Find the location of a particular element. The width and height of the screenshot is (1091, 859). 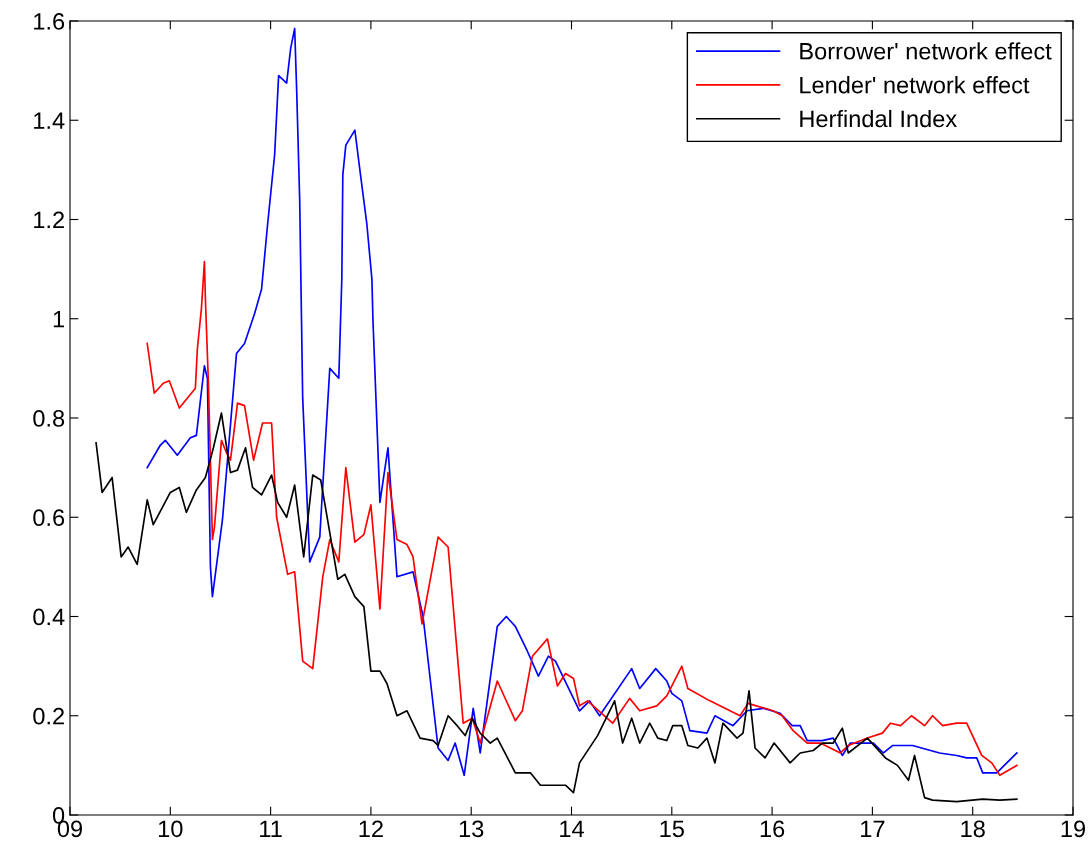

x-tick-label: 16 is located at coordinates (772, 829).